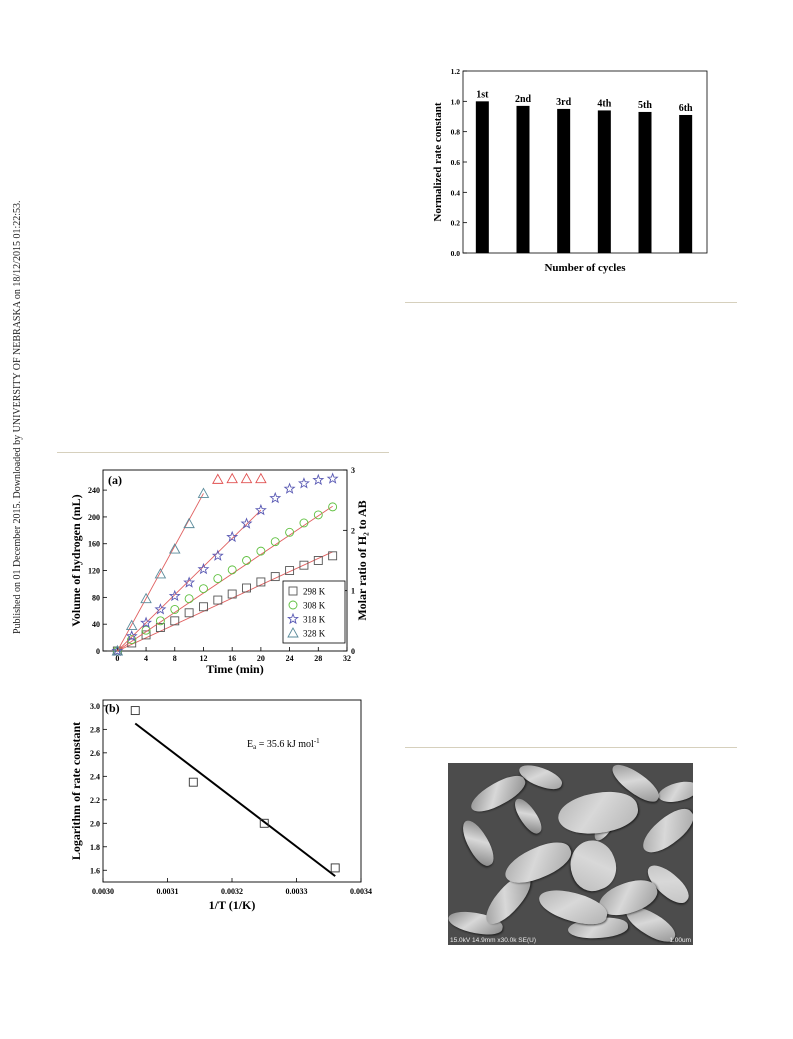 The width and height of the screenshot is (793, 1039). What do you see at coordinates (314, 592) in the screenshot?
I see `a-legend-label: 298 K` at bounding box center [314, 592].